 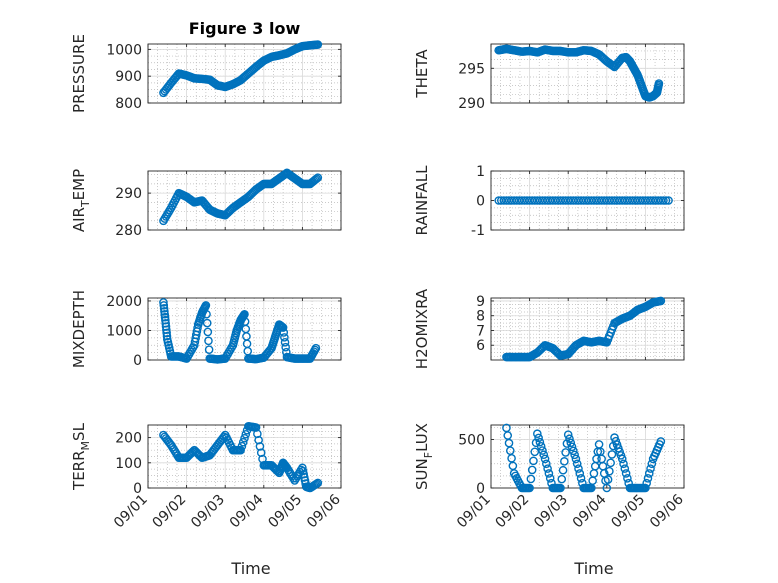 What do you see at coordinates (422, 200) in the screenshot?
I see `y-axis-label: RAINFALL` at bounding box center [422, 200].